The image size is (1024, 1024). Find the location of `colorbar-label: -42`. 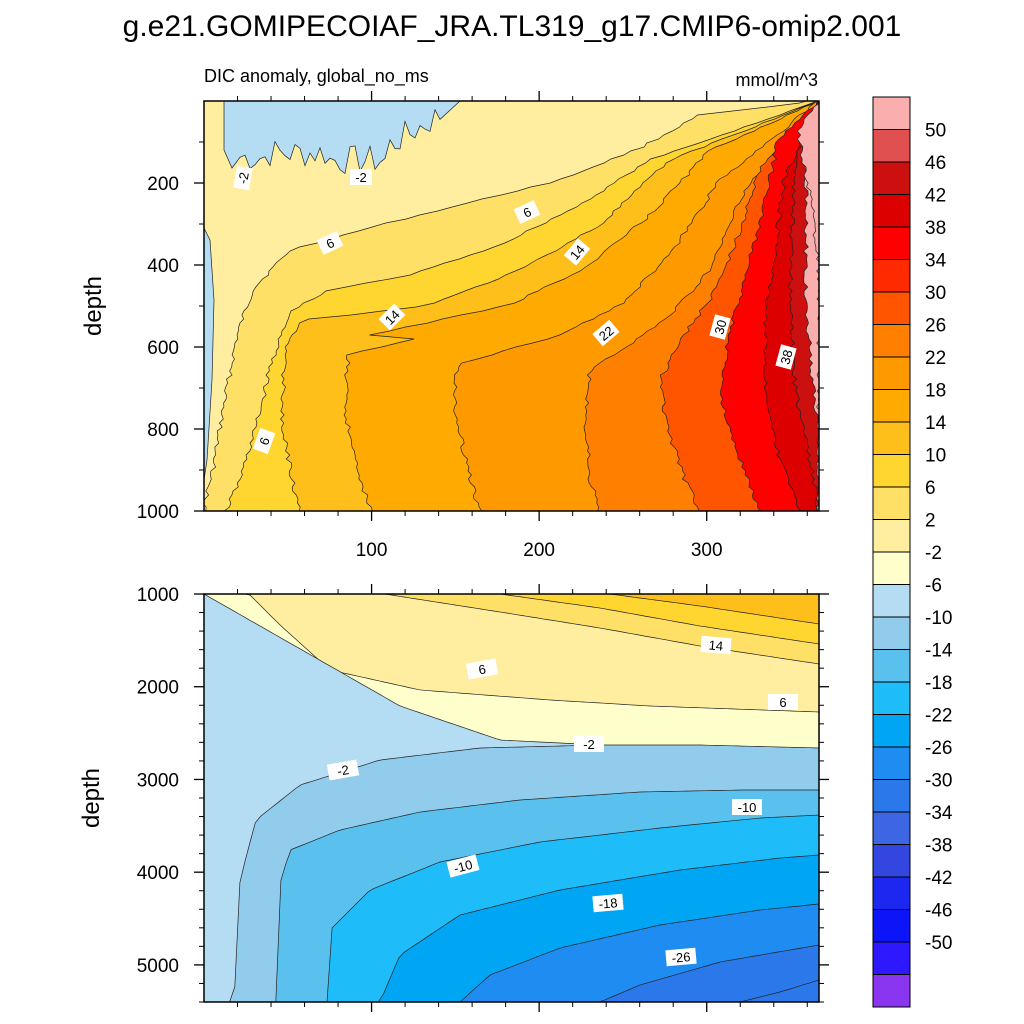

colorbar-label: -42 is located at coordinates (938, 878).